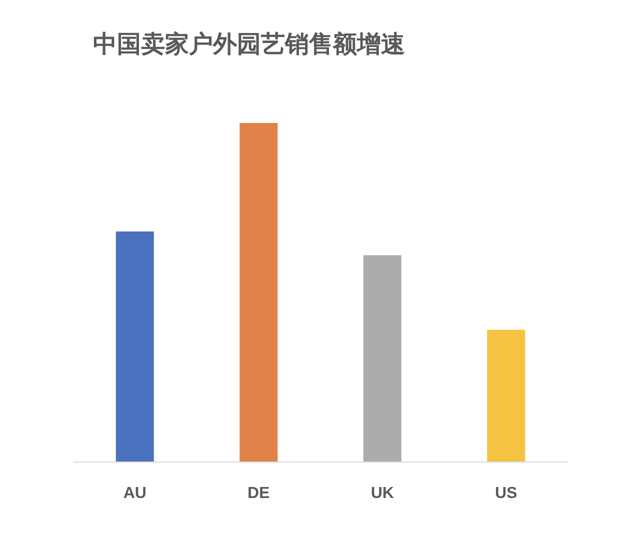 The height and width of the screenshot is (544, 640). What do you see at coordinates (134, 493) in the screenshot?
I see `x-tick-label: AU` at bounding box center [134, 493].